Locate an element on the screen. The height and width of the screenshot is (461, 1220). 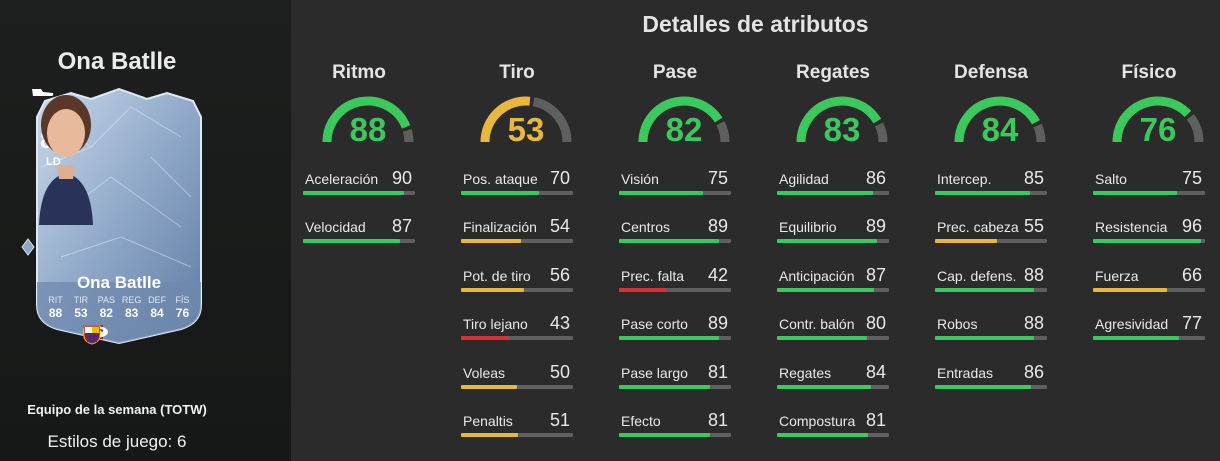
attribute-row: Centros 89 is located at coordinates (675, 237).